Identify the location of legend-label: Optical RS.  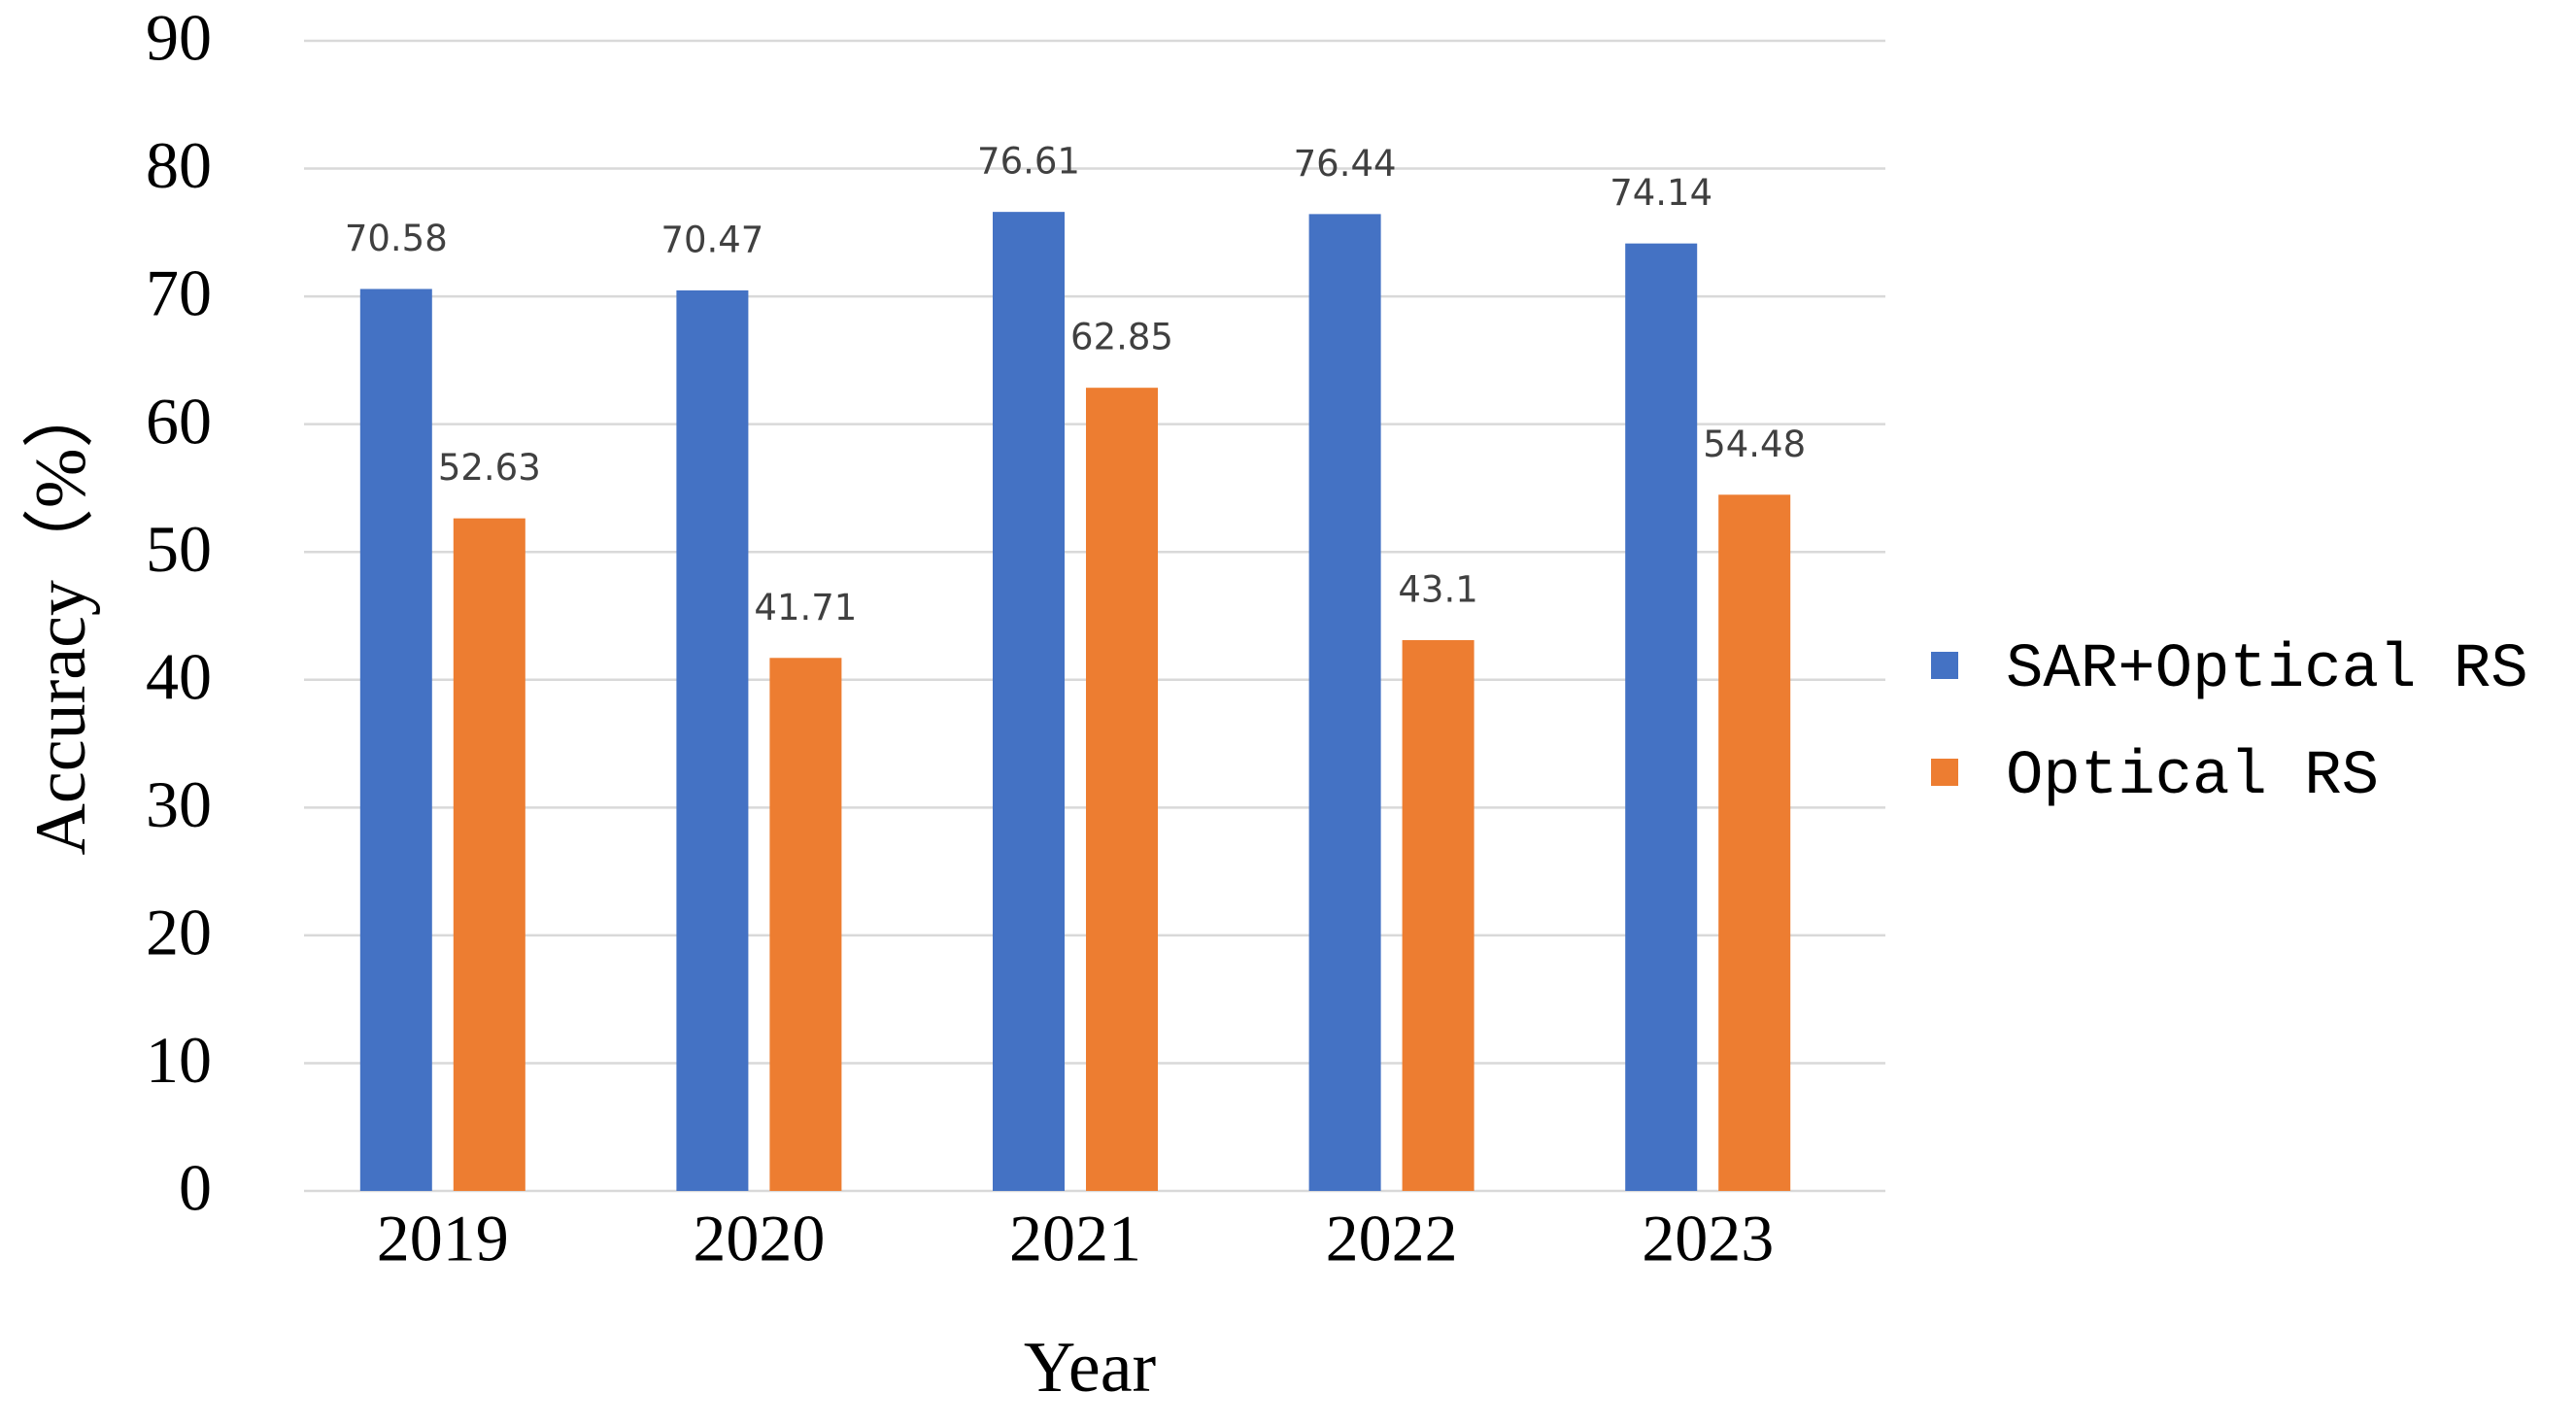
(2192, 777).